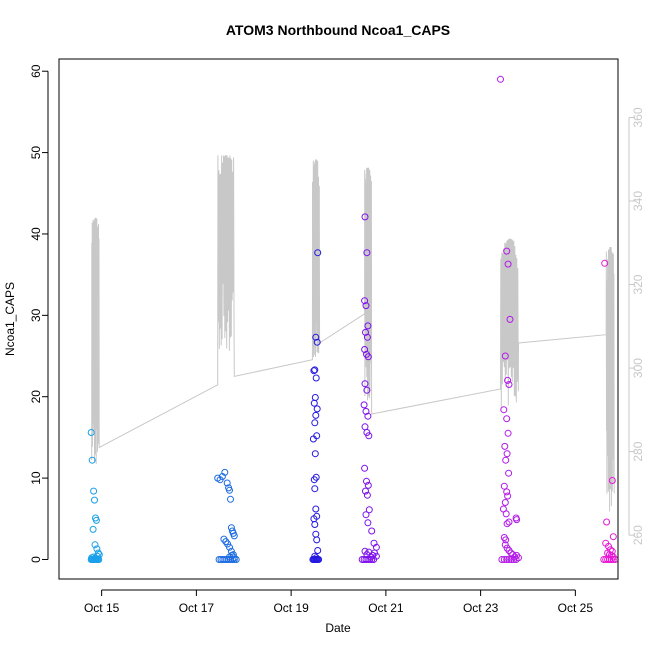 The image size is (650, 650). Describe the element at coordinates (636, 326) in the screenshot. I see `y2-axis: 260 280 300 320 340 360` at that location.